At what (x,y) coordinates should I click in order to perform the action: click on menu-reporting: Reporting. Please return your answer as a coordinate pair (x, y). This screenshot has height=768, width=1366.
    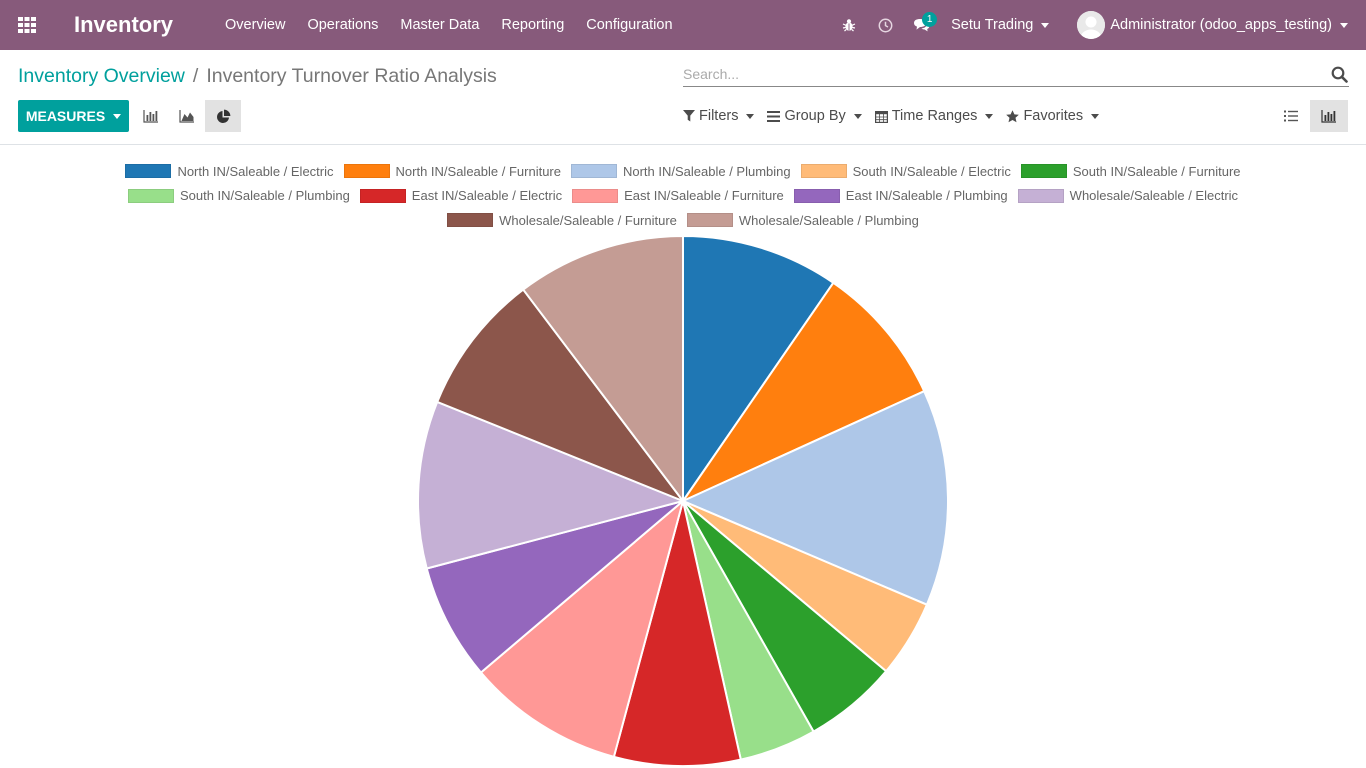
    Looking at the image, I should click on (533, 25).